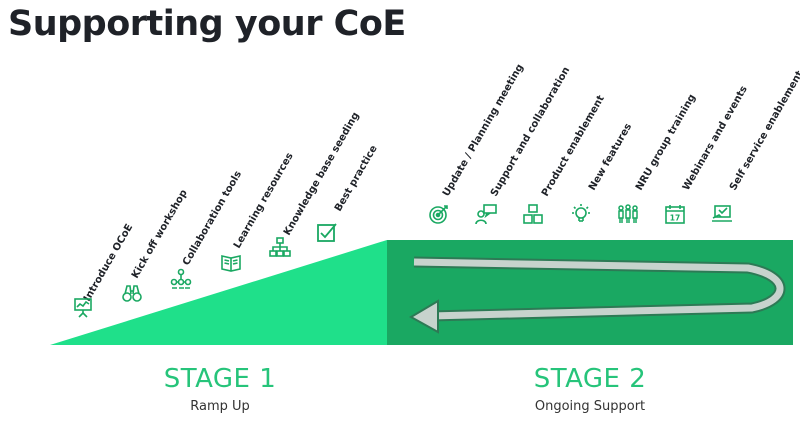 Image resolution: width=800 pixels, height=423 pixels. Describe the element at coordinates (220, 379) in the screenshot. I see `stage1-title: STAGE 1` at that location.